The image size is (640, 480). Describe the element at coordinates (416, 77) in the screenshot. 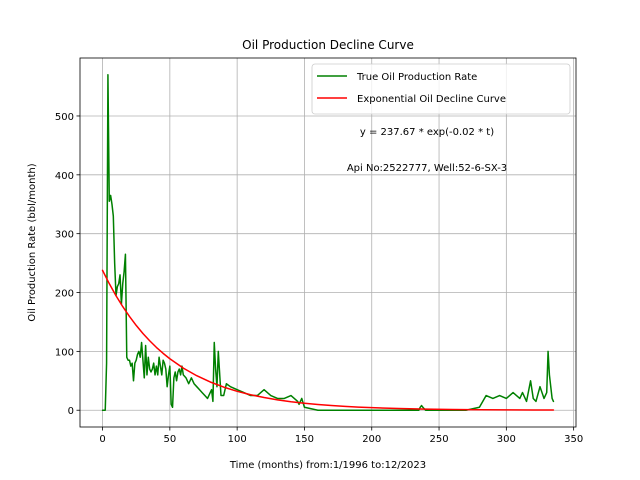

I see `legend-label-true-rate: True Oil Production Rate` at that location.